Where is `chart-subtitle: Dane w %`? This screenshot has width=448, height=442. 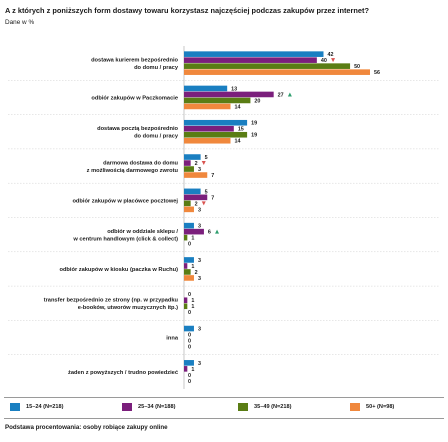
chart-subtitle: Dane w % is located at coordinates (20, 22).